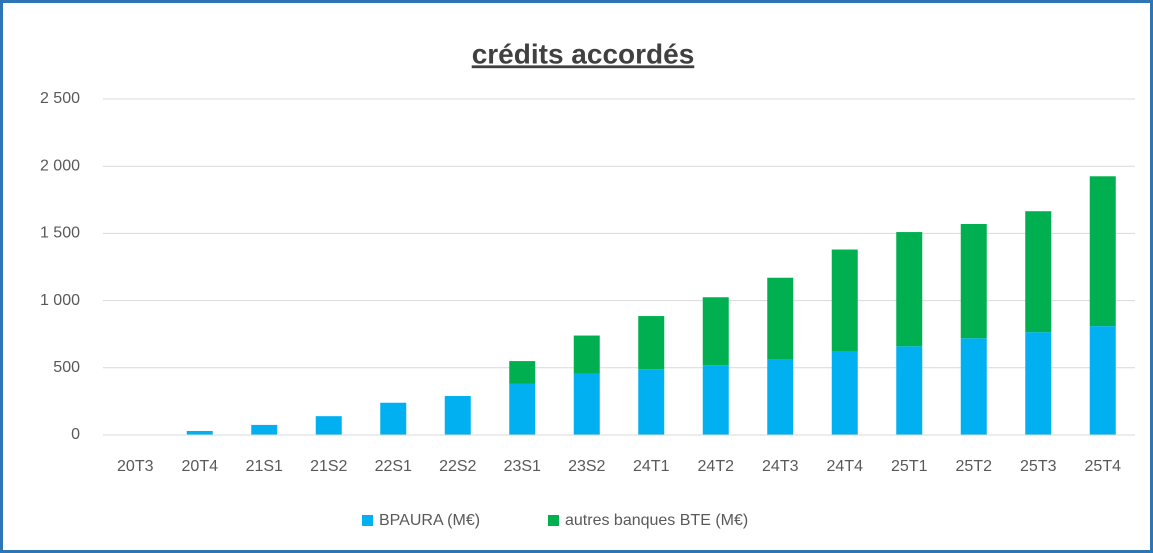  What do you see at coordinates (974, 466) in the screenshot?
I see `x-tick-label: 25T2` at bounding box center [974, 466].